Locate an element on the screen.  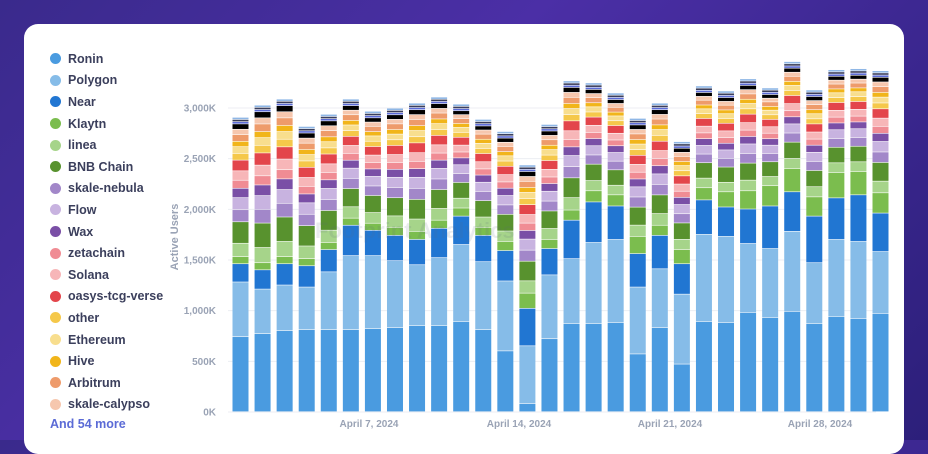
legend-item: oasys-tcg-verse is located at coordinates (125, 297).